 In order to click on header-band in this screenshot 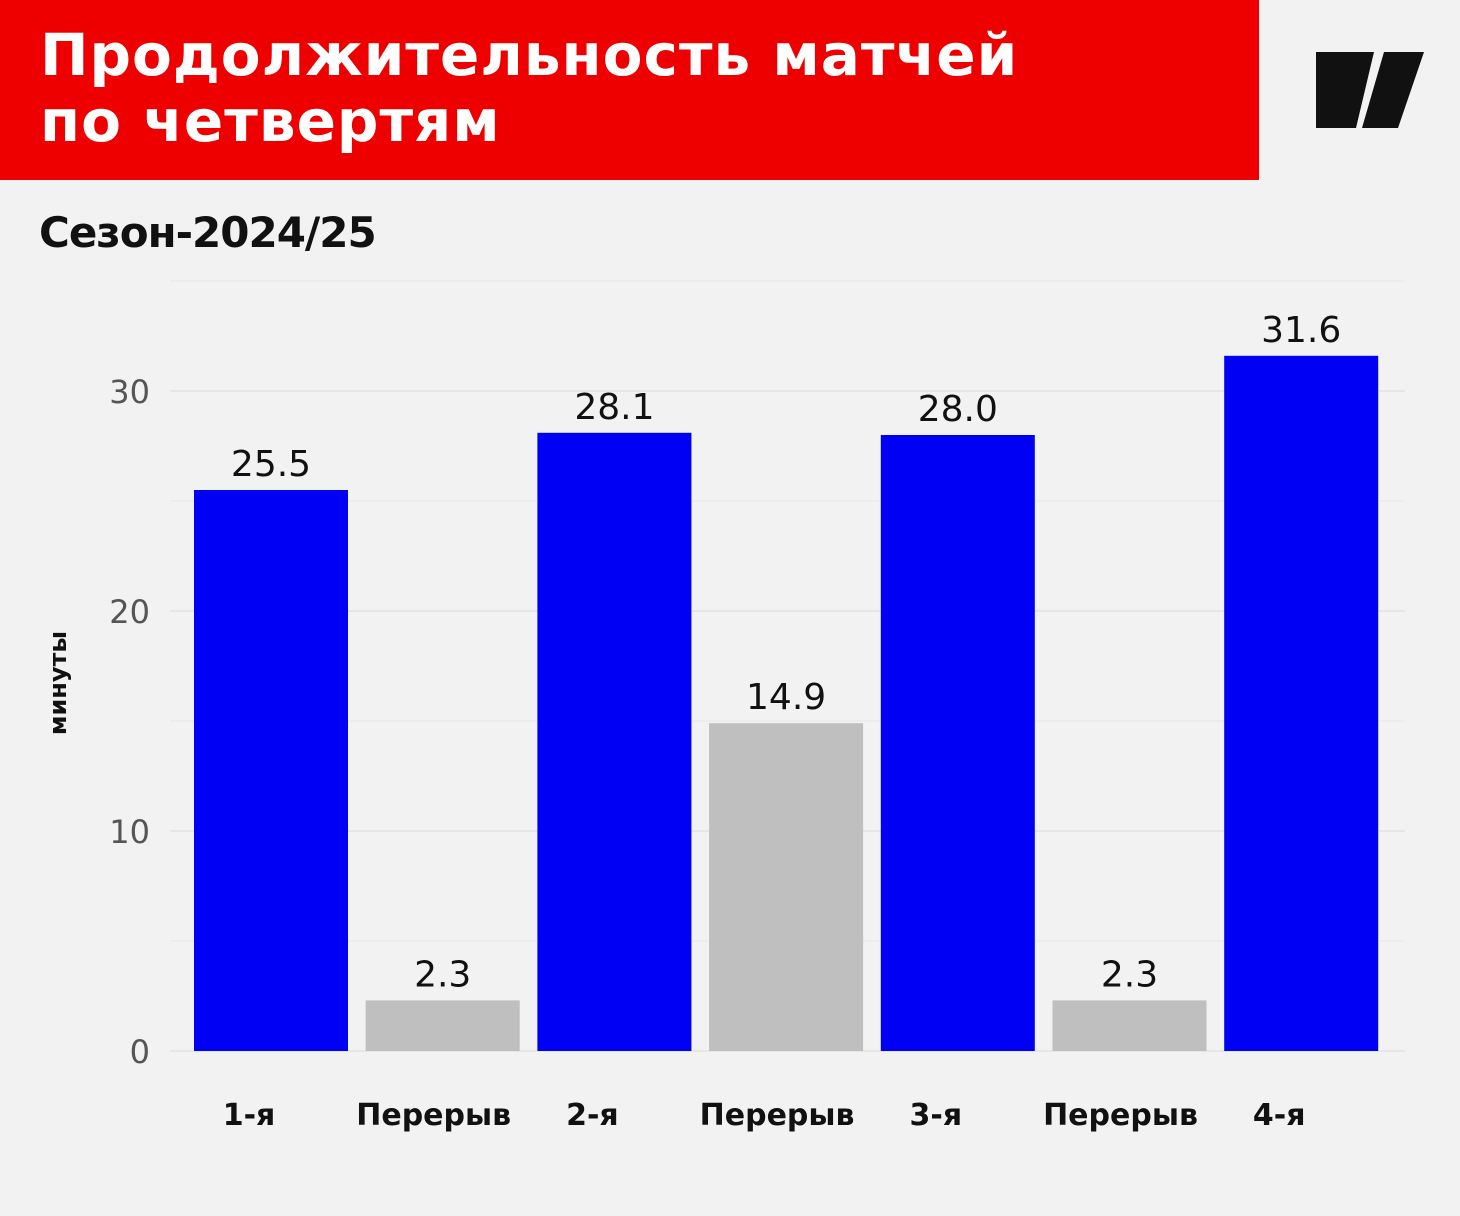, I will do `click(629, 90)`.